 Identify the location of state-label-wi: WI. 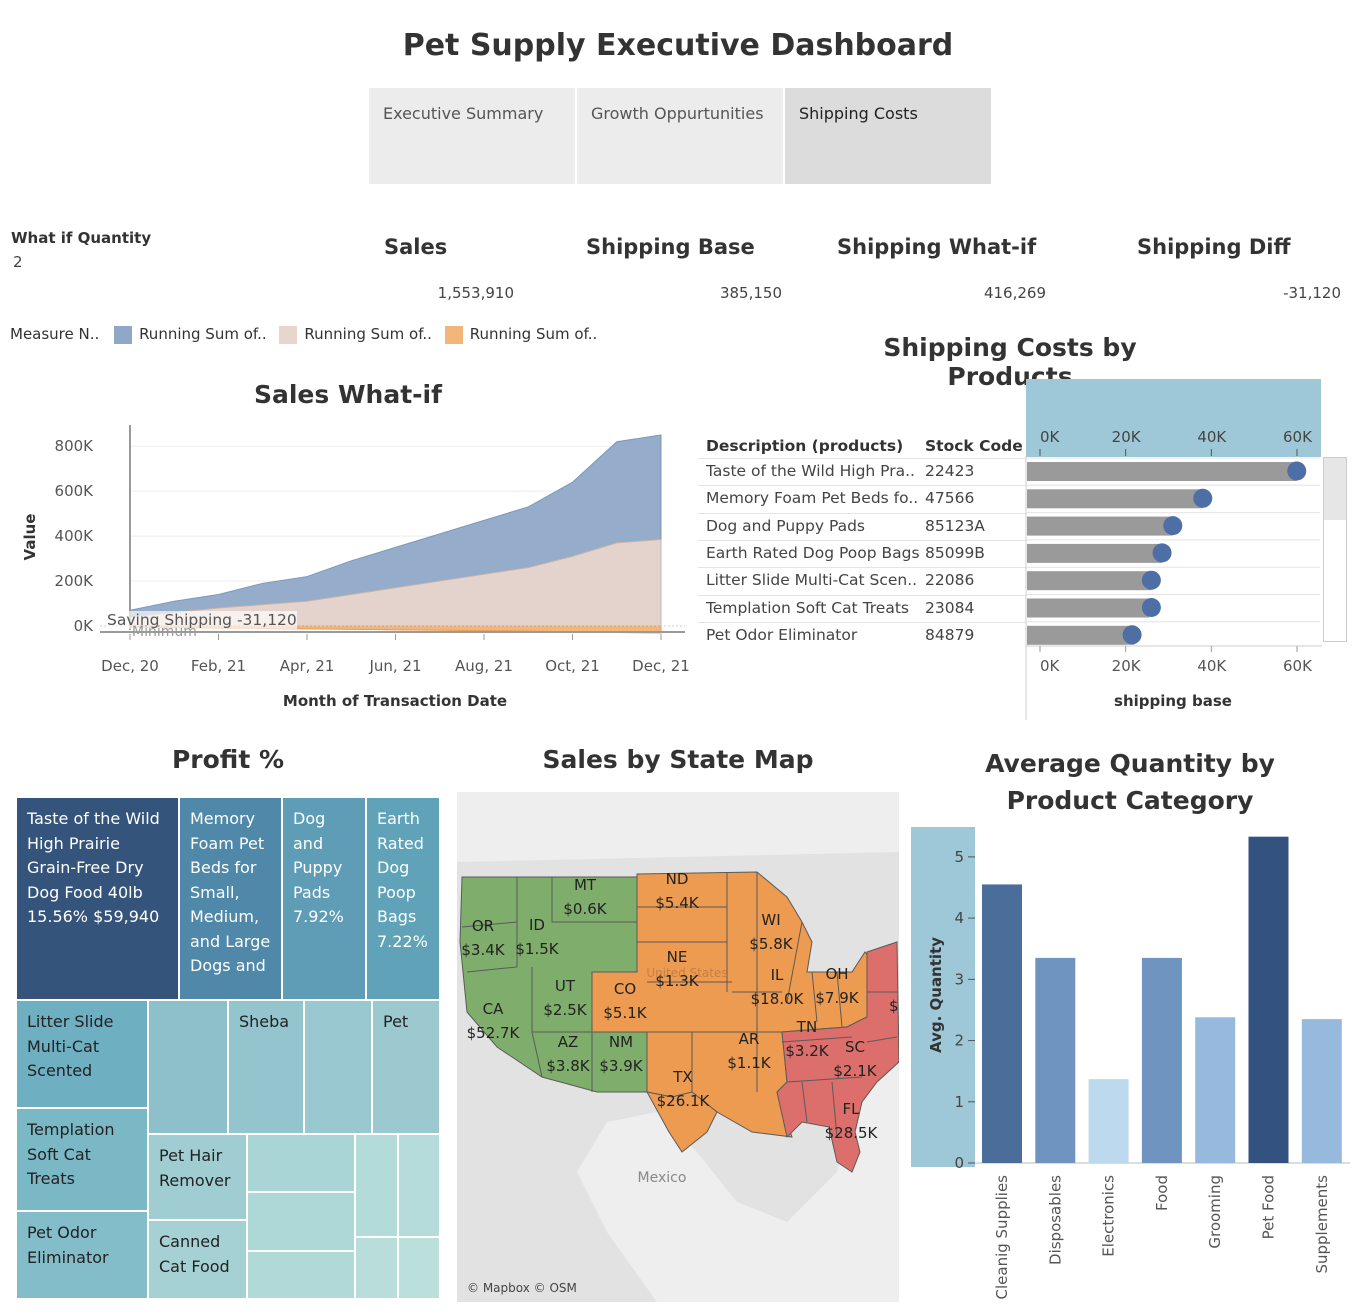
(770, 920).